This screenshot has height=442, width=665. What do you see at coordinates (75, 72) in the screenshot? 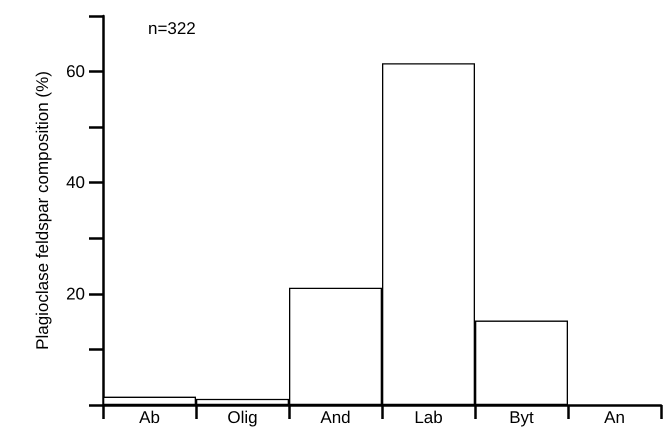
I see `y-tick-label: 60` at bounding box center [75, 72].